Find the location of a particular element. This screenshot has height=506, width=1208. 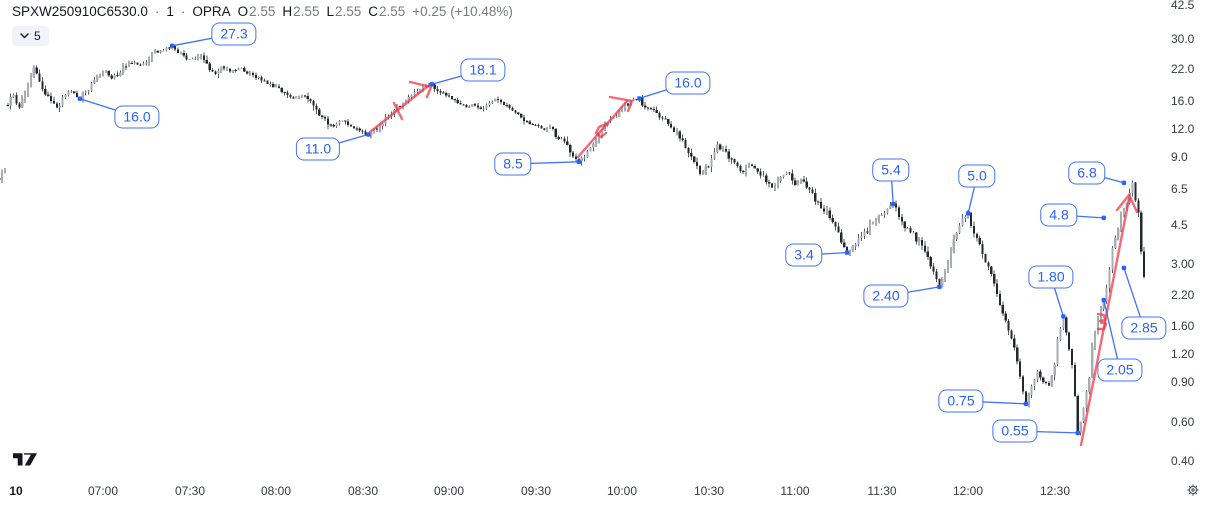

price-callout: 5.4 is located at coordinates (891, 170).